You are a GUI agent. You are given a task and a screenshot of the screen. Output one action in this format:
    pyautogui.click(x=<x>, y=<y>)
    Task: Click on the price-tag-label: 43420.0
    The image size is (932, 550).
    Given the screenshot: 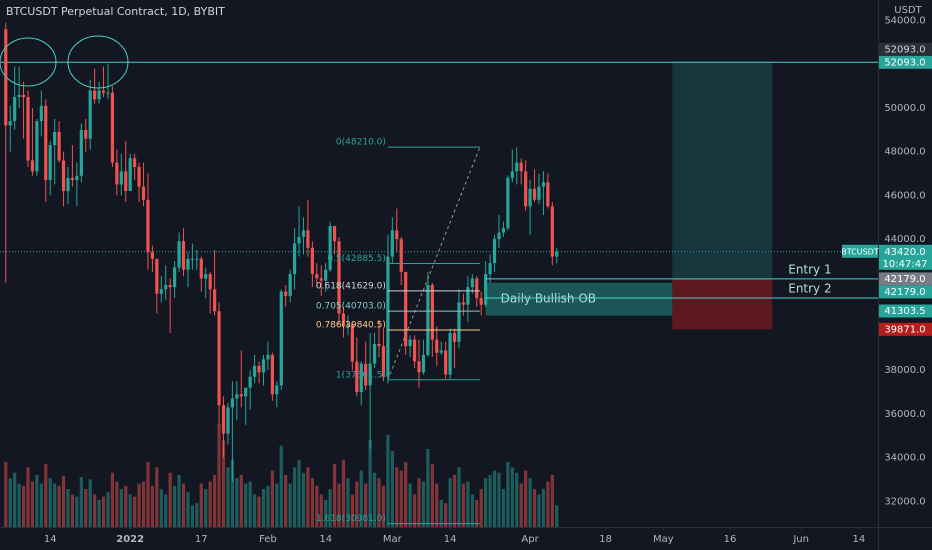 What is the action you would take?
    pyautogui.click(x=904, y=252)
    